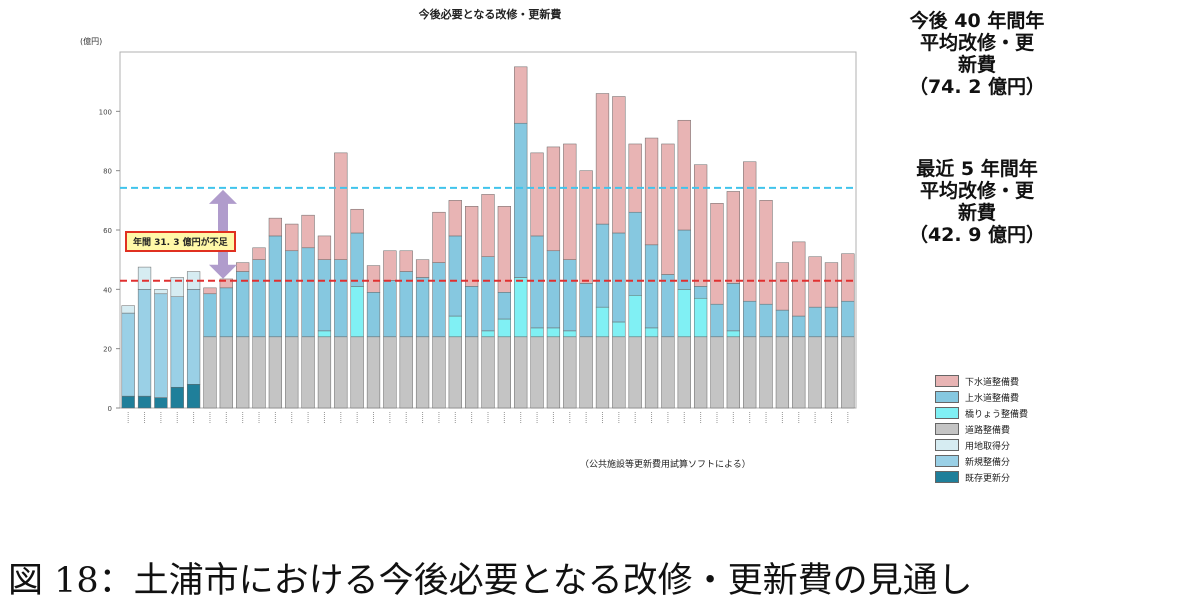 The image size is (1182, 608). Describe the element at coordinates (992, 382) in the screenshot. I see `legend-label-sewer: 下水道整備費` at that location.